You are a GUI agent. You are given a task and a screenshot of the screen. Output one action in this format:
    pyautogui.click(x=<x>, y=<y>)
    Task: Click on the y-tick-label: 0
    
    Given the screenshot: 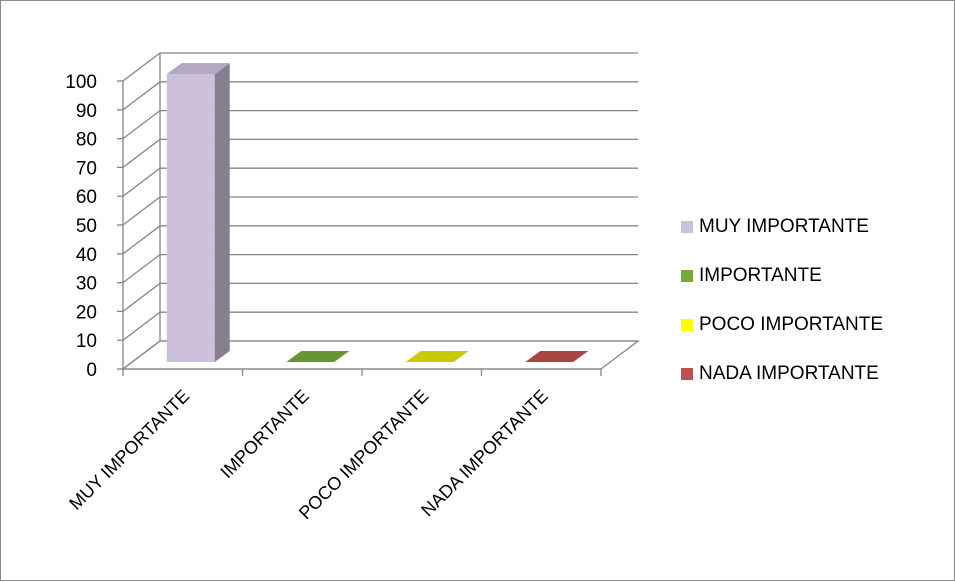 What is the action you would take?
    pyautogui.click(x=91, y=370)
    